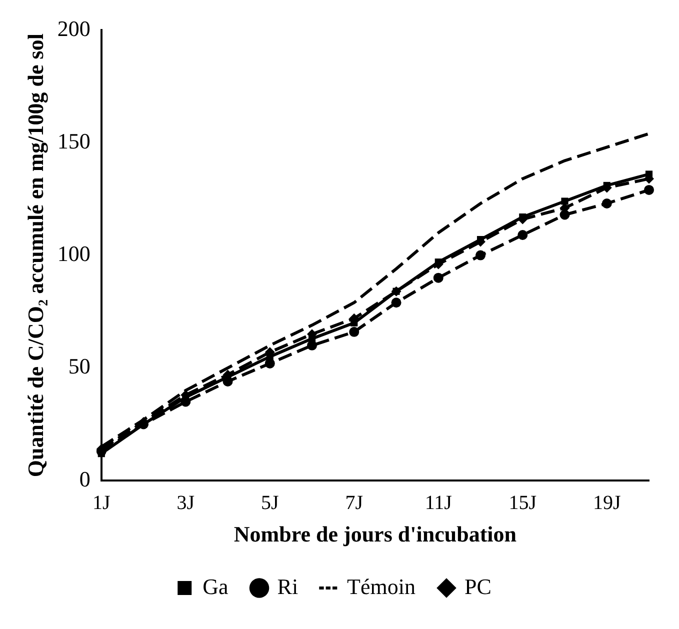 The height and width of the screenshot is (629, 679). Describe the element at coordinates (35, 256) in the screenshot. I see `y-axis-title: Quantité de C/CO₂ accumulé en mg/100g de sol` at that location.